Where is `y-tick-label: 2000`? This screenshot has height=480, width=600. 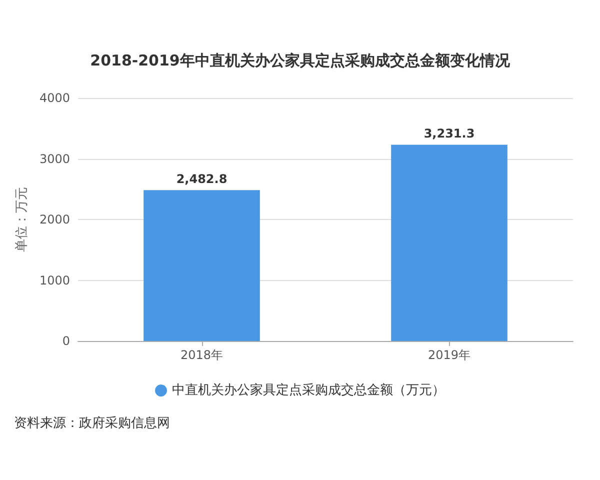 y-tick-label: 2000 is located at coordinates (54, 219).